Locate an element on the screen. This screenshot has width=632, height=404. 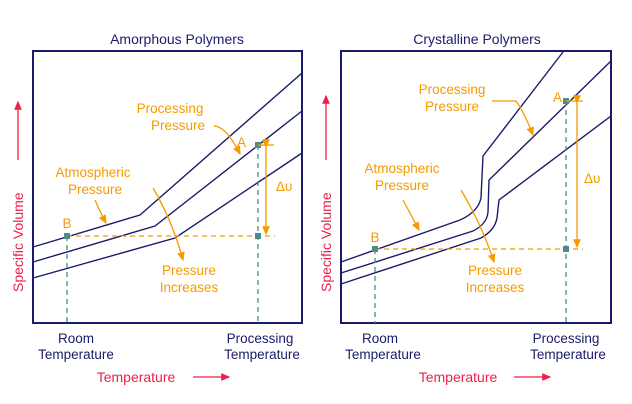
curve-high-pressure is located at coordinates (167, 215).